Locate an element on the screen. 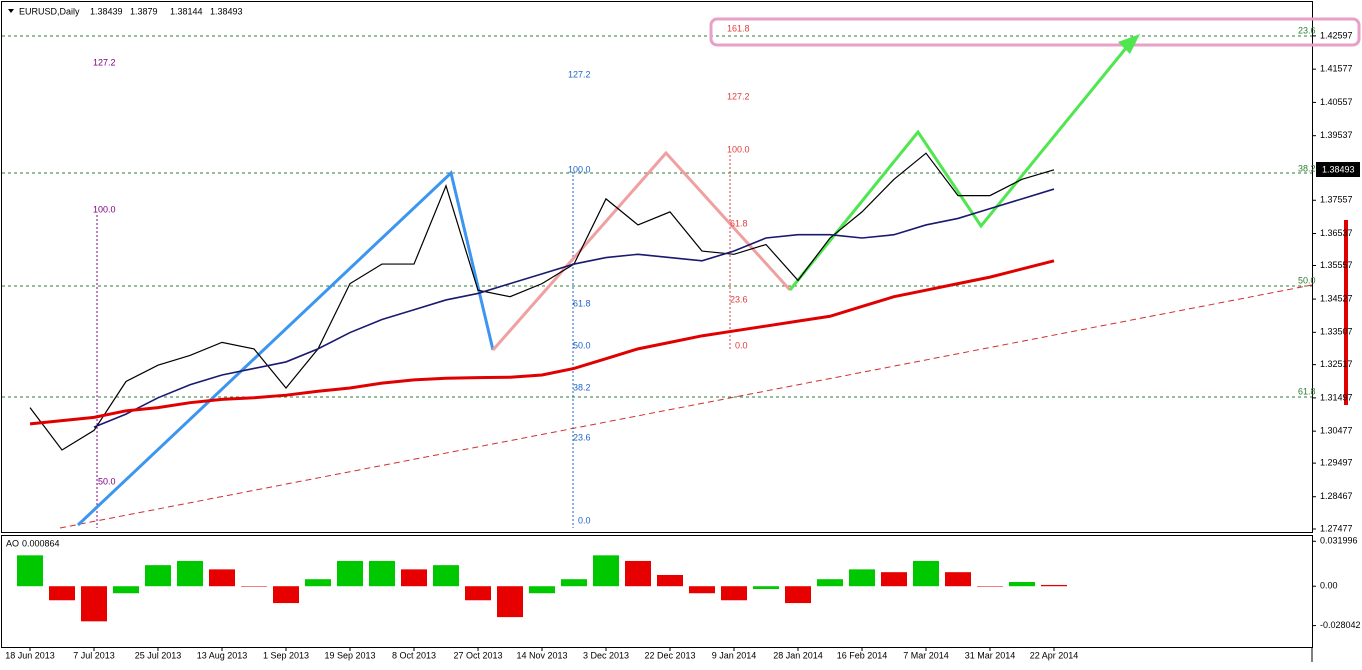  x-tick-label: 1 Sep 2013 is located at coordinates (286, 655).